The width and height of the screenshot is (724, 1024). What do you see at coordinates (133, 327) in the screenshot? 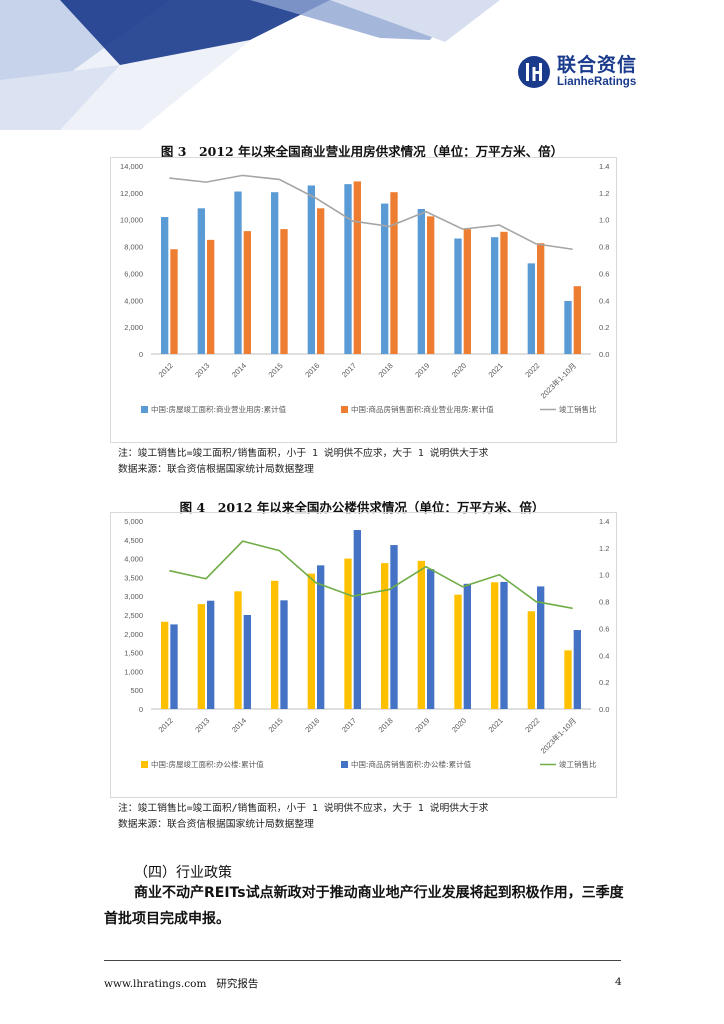
I see `y-tick-label: 2,000` at bounding box center [133, 327].